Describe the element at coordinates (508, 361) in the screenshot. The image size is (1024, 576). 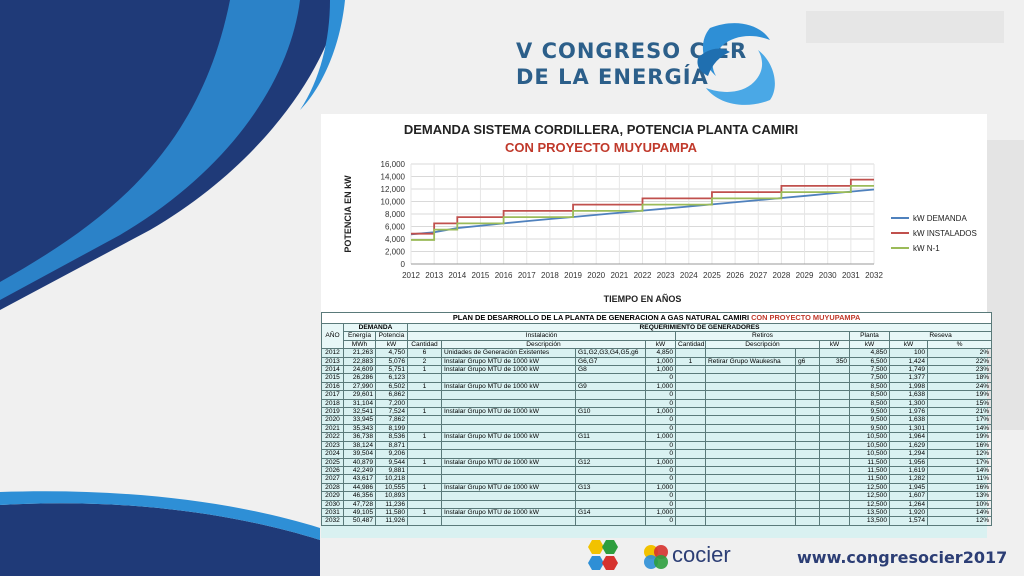
I see `cell-desc: Instalar Grupo MTU de 1000 kW` at that location.